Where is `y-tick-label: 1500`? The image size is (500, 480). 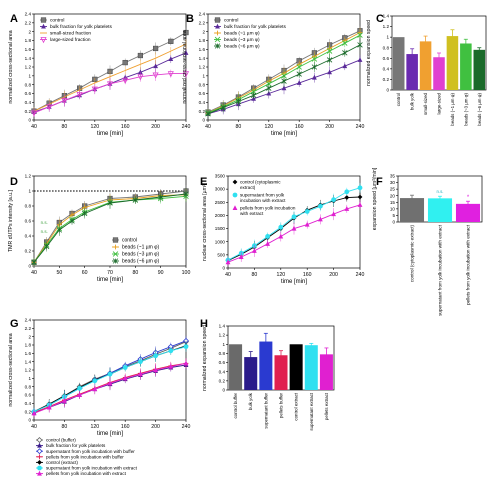
y-tick-label: 1500 is located at coordinates (220, 228).